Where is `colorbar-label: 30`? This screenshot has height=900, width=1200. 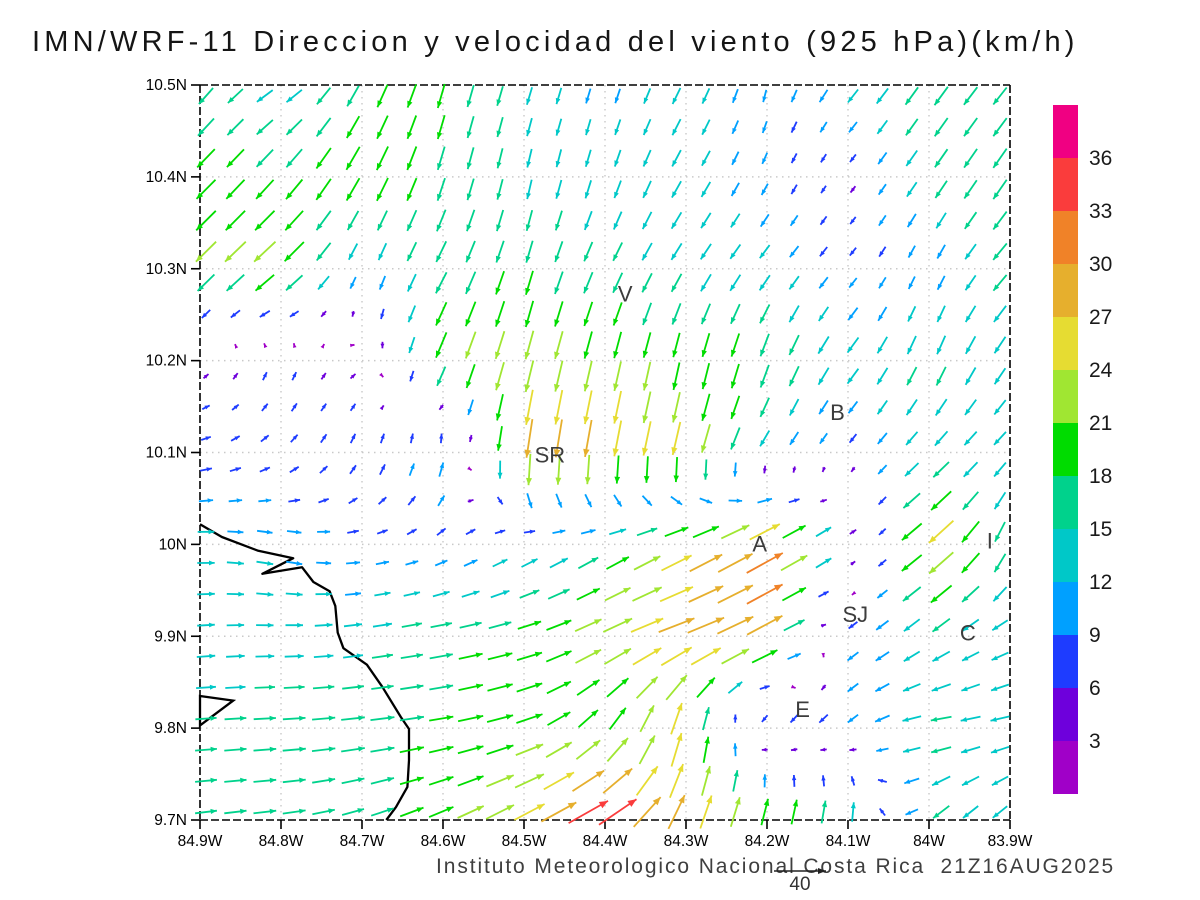 colorbar-label: 30 is located at coordinates (1100, 264).